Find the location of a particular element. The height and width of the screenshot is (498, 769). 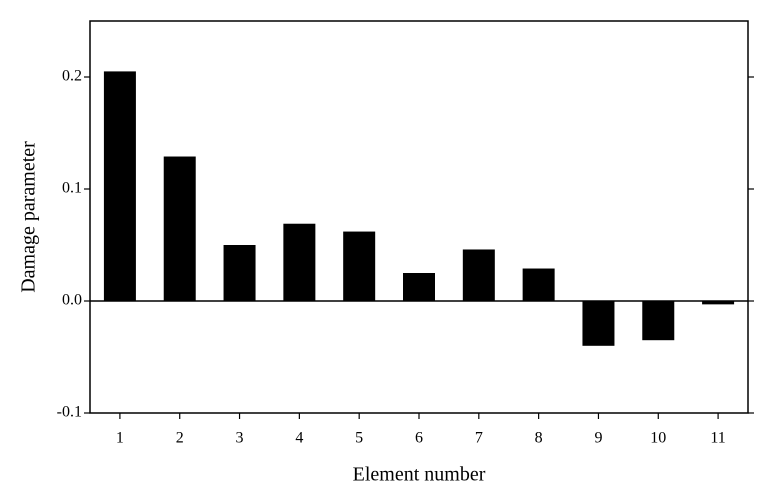

x-tick-label: 1 is located at coordinates (120, 438).